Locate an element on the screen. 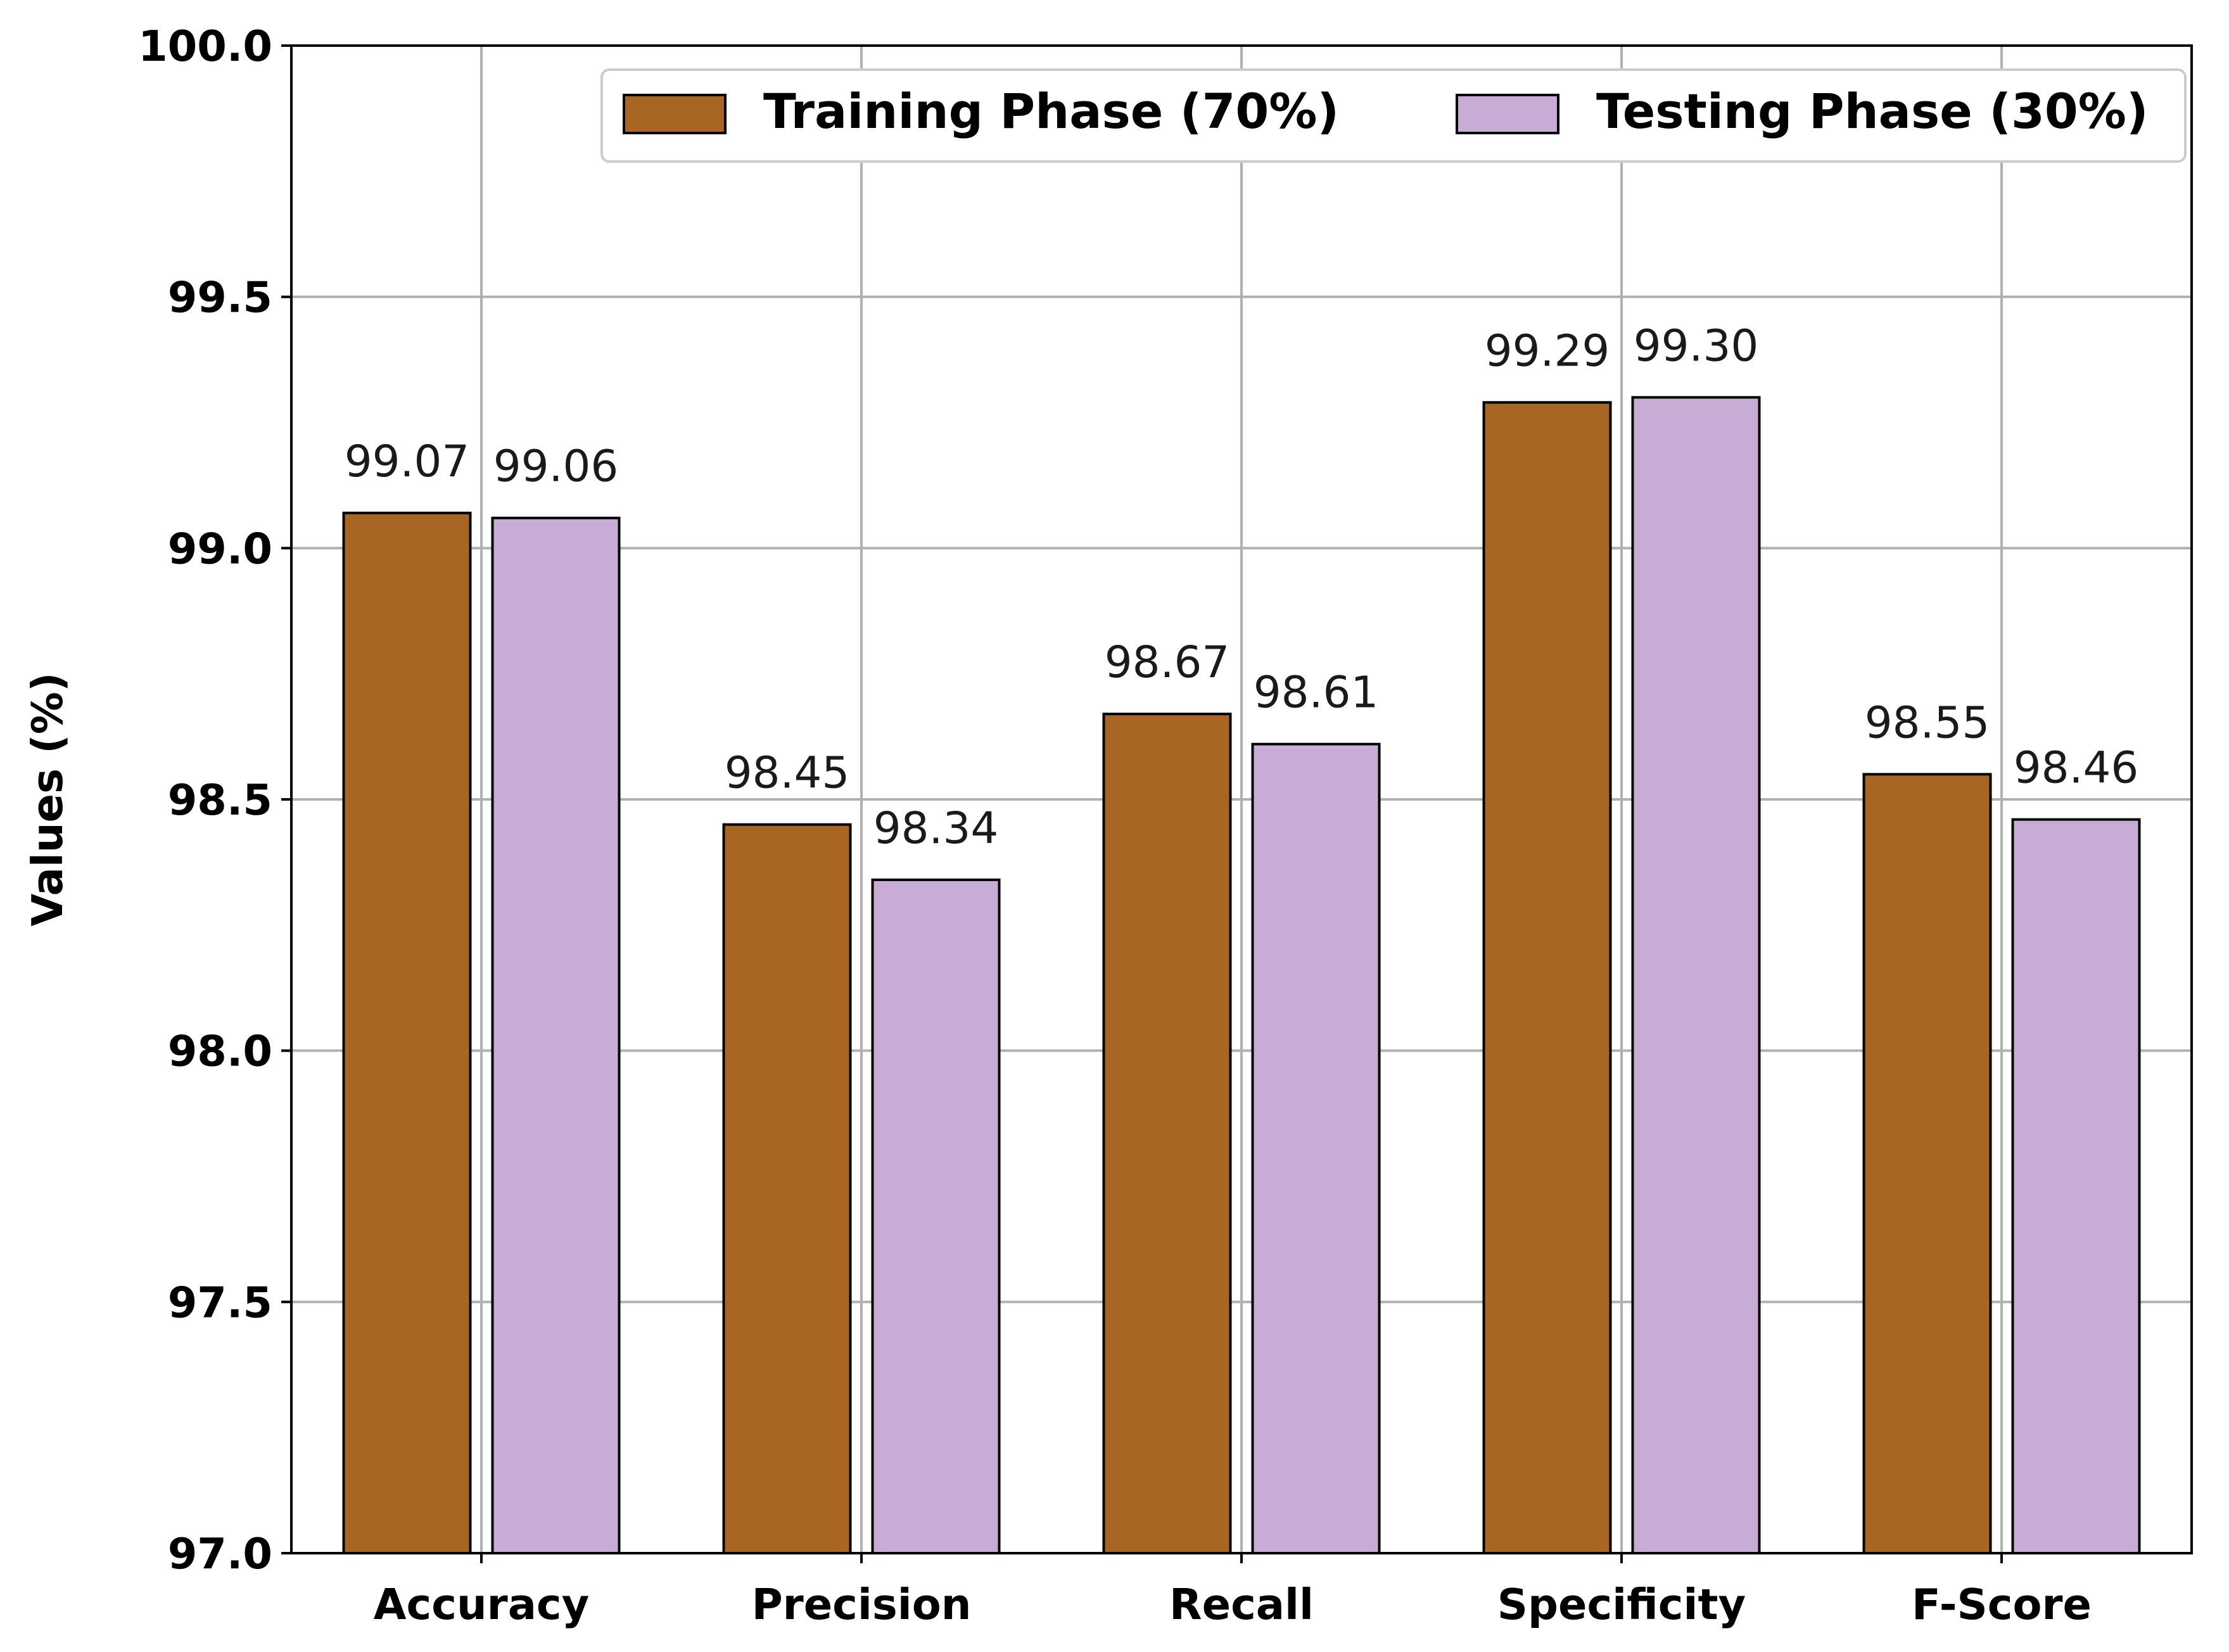 Image resolution: width=2229 pixels, height=1652 pixels. bar-training-accuracy is located at coordinates (407, 1032).